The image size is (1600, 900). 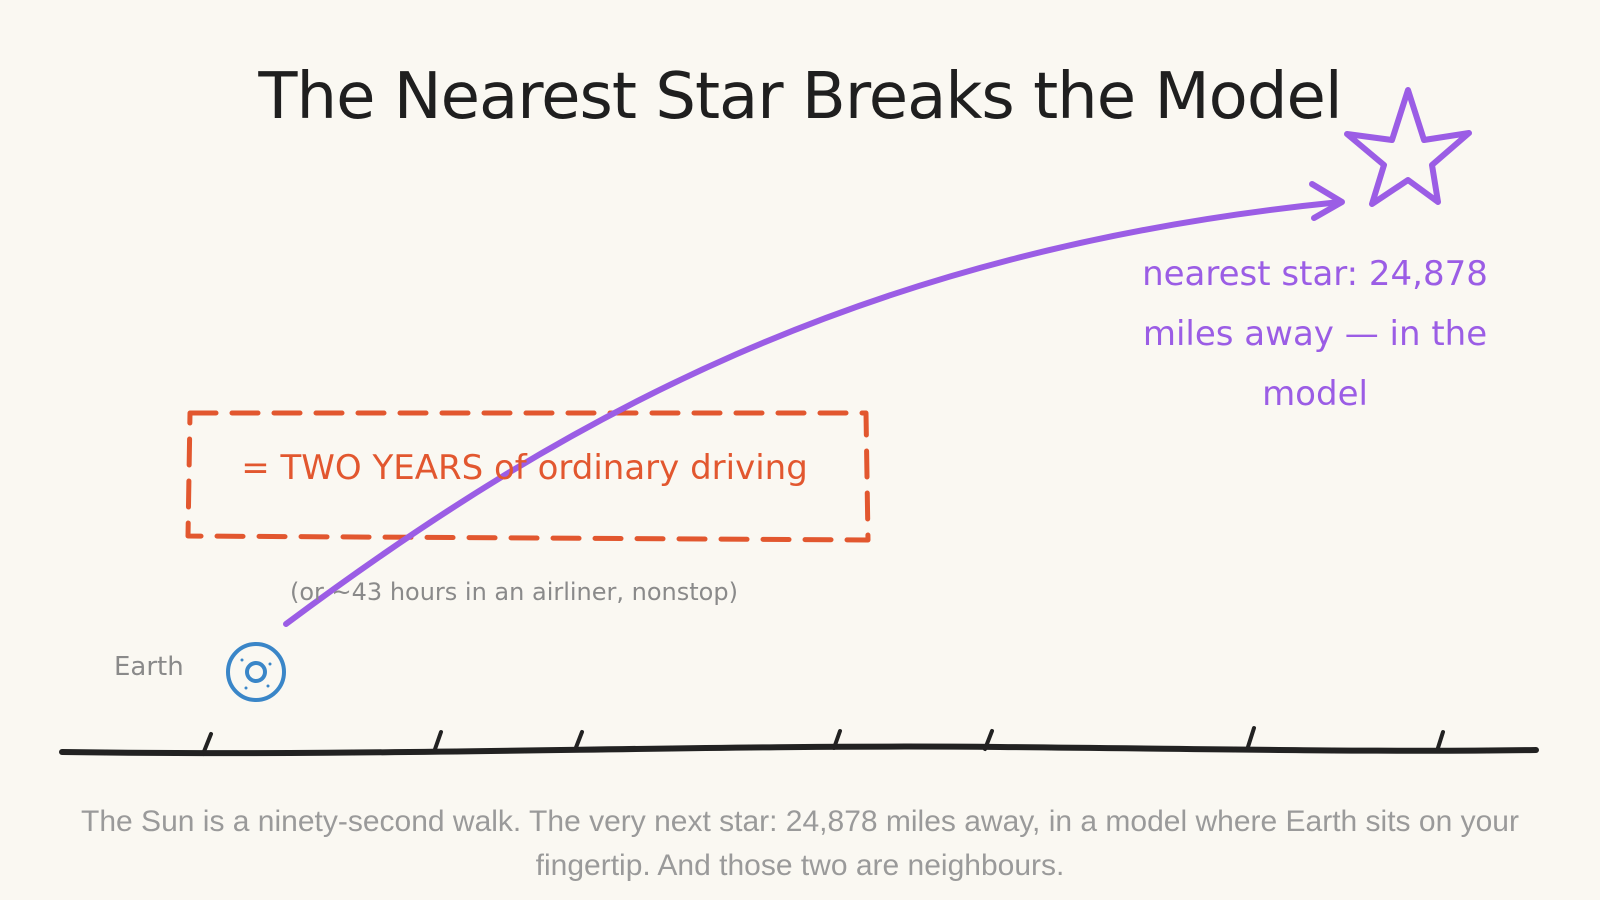 I want to click on page-title: The Nearest Star Breaks the Model, so click(x=800, y=97).